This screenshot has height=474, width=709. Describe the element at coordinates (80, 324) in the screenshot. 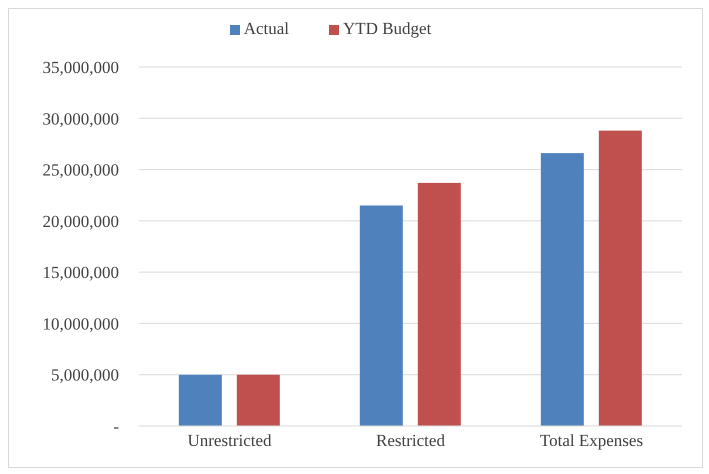

I see `y-tick-label: 10,000,000` at that location.